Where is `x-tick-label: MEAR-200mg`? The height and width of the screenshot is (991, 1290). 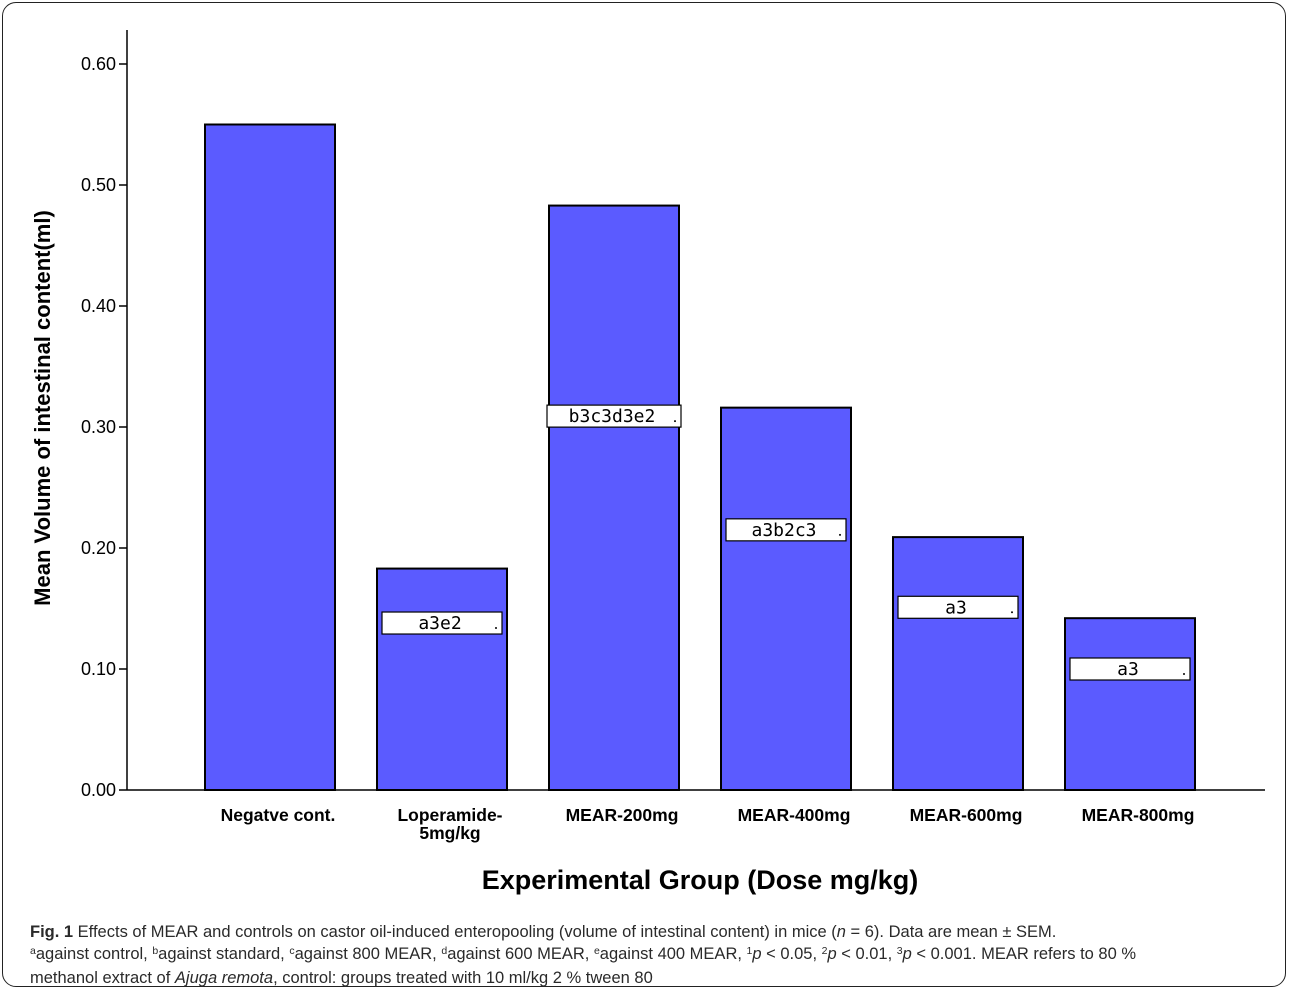 x-tick-label: MEAR-200mg is located at coordinates (622, 815).